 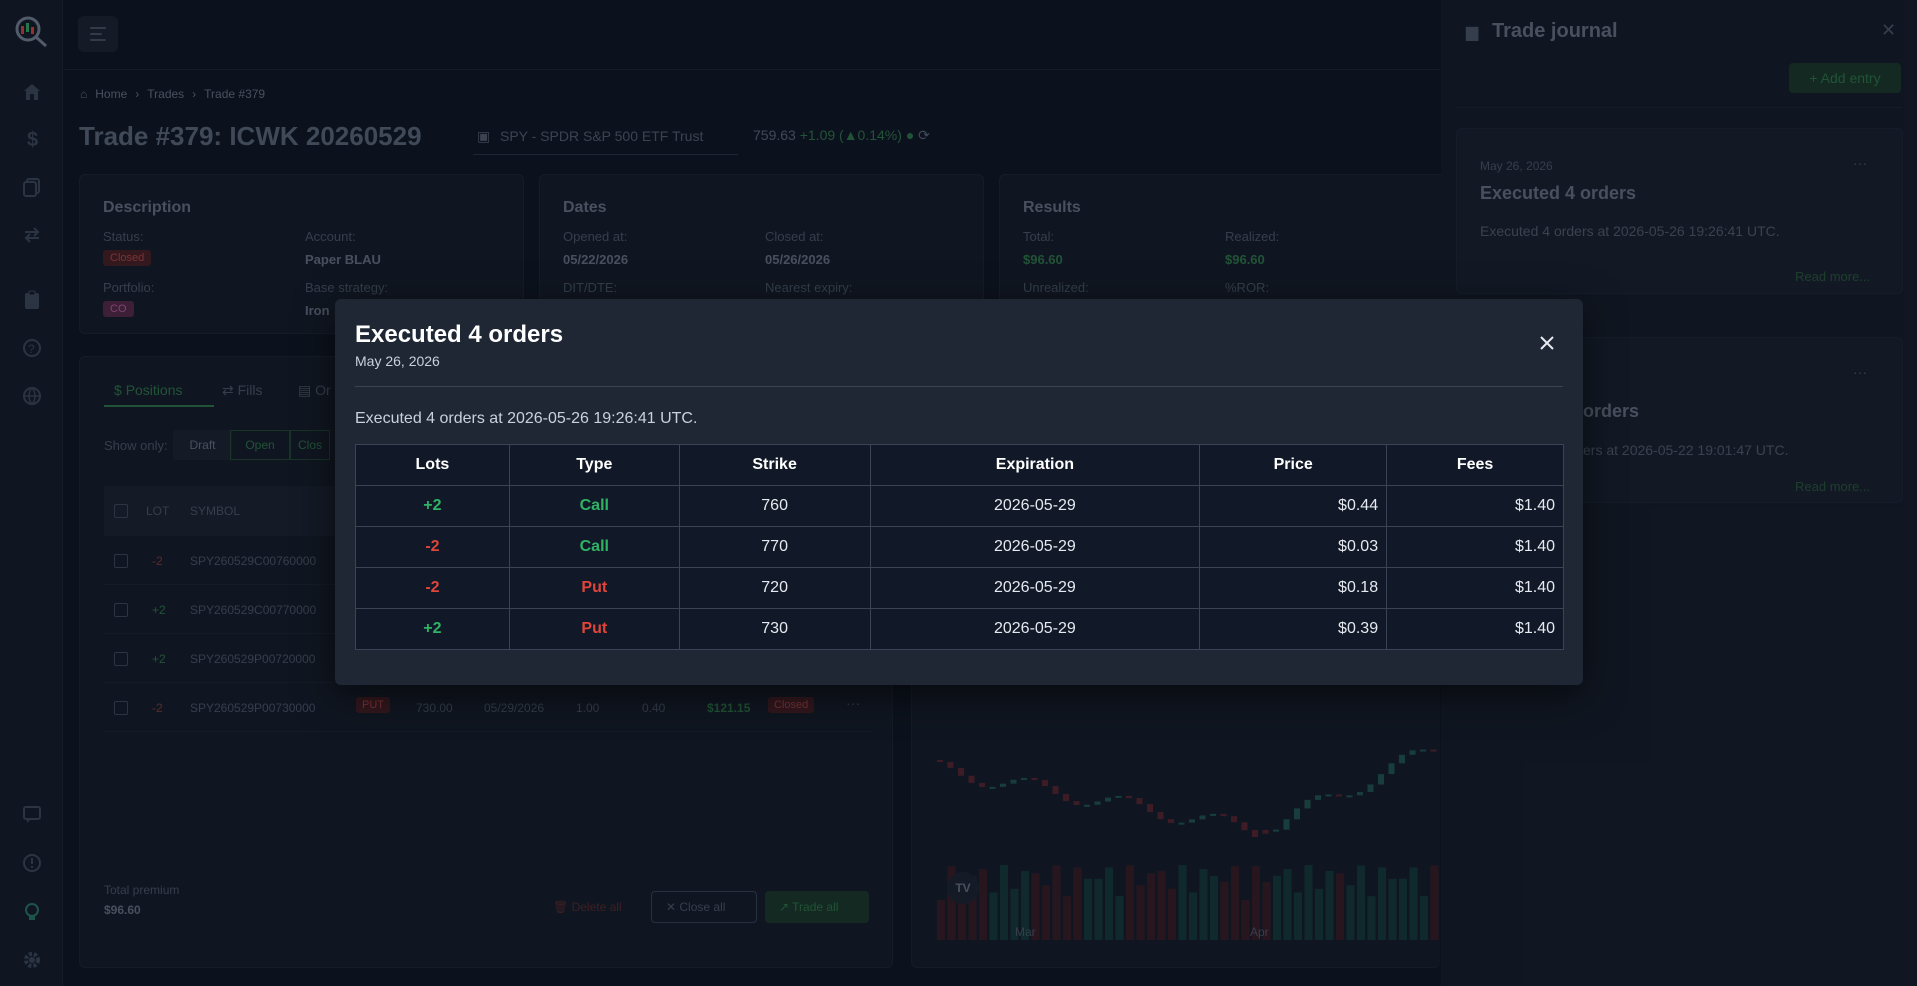 What do you see at coordinates (84, 94) in the screenshot?
I see `home-icon: ⌂` at bounding box center [84, 94].